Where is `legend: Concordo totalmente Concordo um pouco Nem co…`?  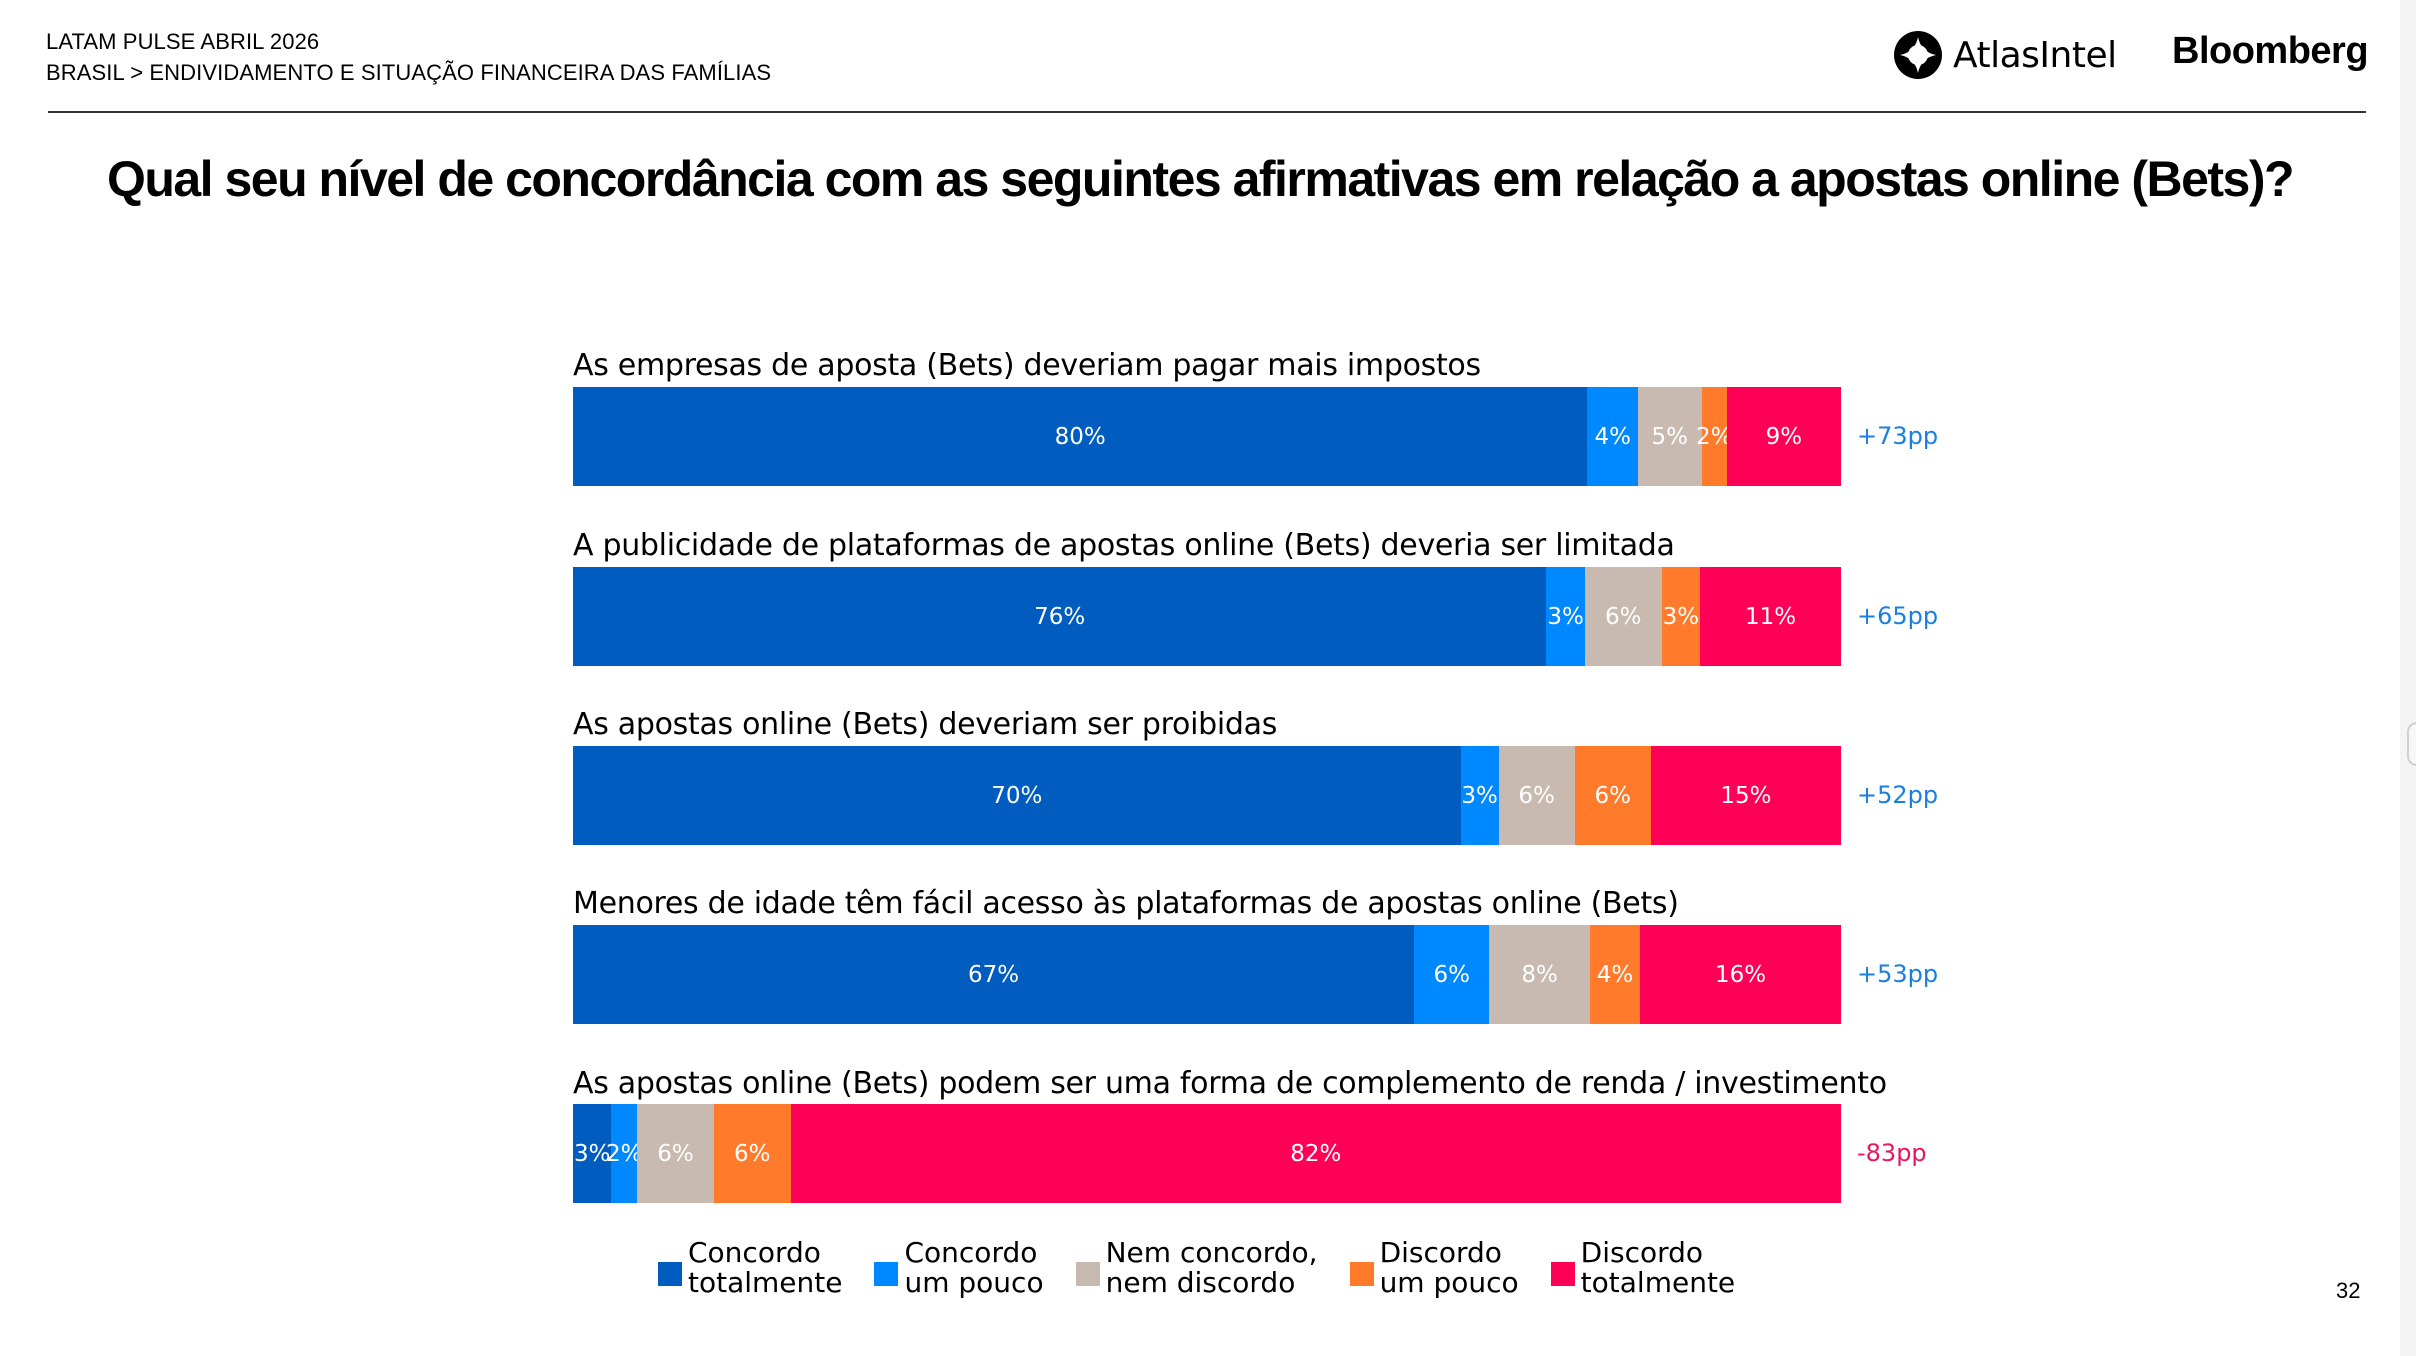
legend: Concordo totalmente Concordo um pouco Nem co… is located at coordinates (1196, 1268).